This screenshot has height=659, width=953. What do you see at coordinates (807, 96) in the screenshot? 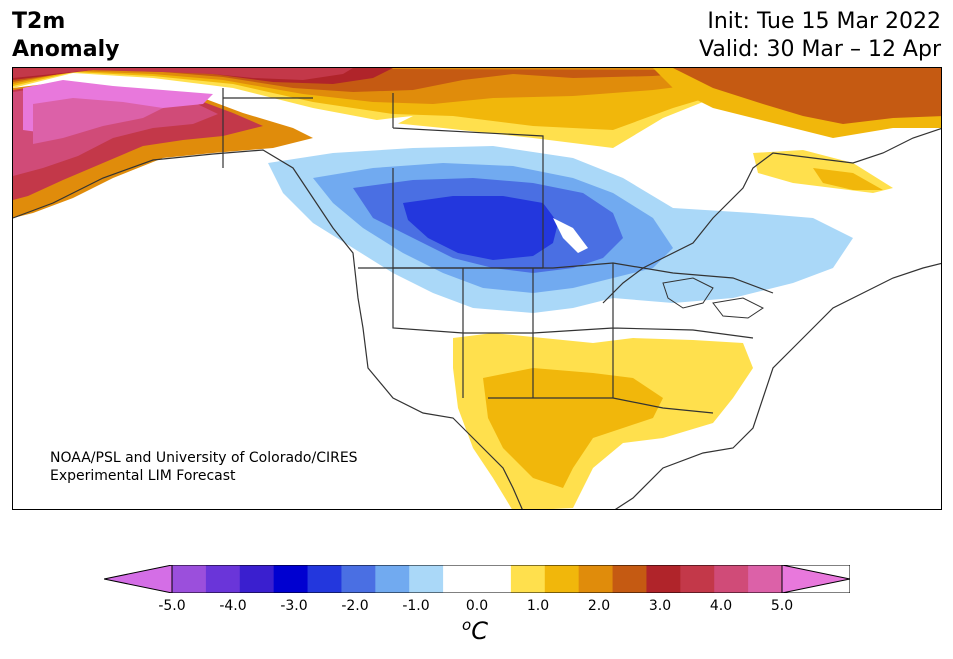
I see `greenland-rust` at bounding box center [807, 96].